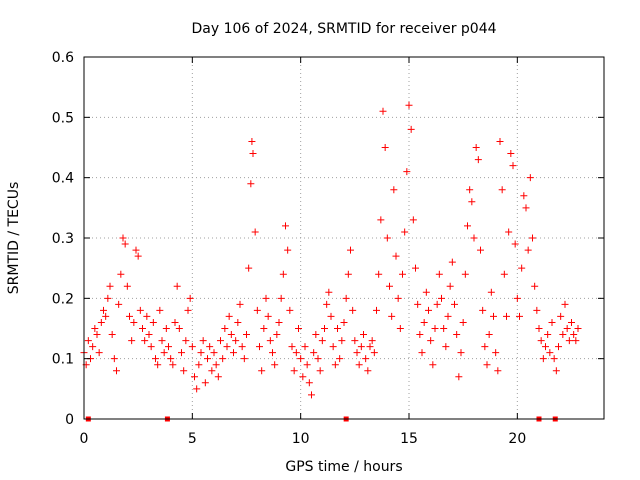 The height and width of the screenshot is (480, 640). What do you see at coordinates (409, 439) in the screenshot?
I see `x-tick-label: 15` at bounding box center [409, 439].